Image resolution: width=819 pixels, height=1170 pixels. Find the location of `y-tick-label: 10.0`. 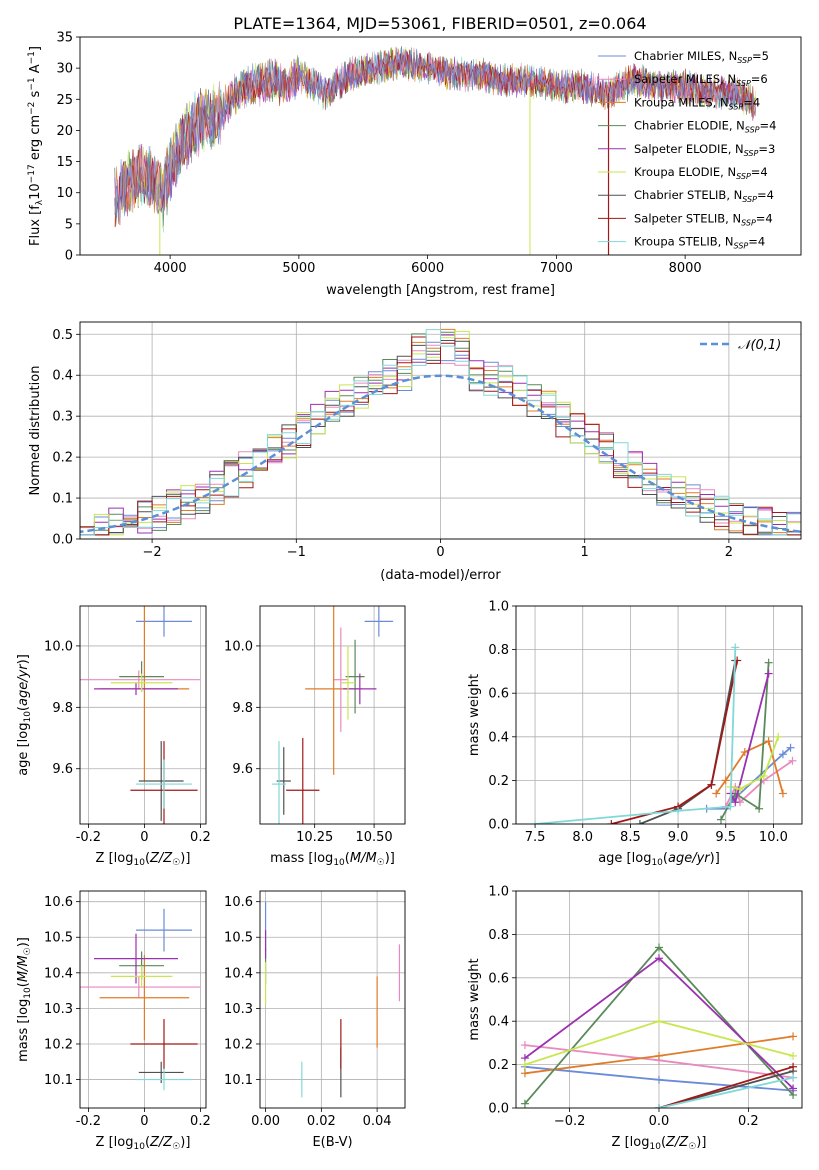

y-tick-label: 10.0 is located at coordinates (58, 646).